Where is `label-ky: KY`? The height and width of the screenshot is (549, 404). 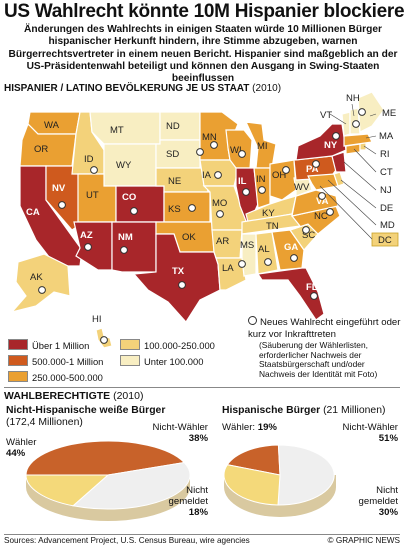 label-ky: KY is located at coordinates (268, 213).